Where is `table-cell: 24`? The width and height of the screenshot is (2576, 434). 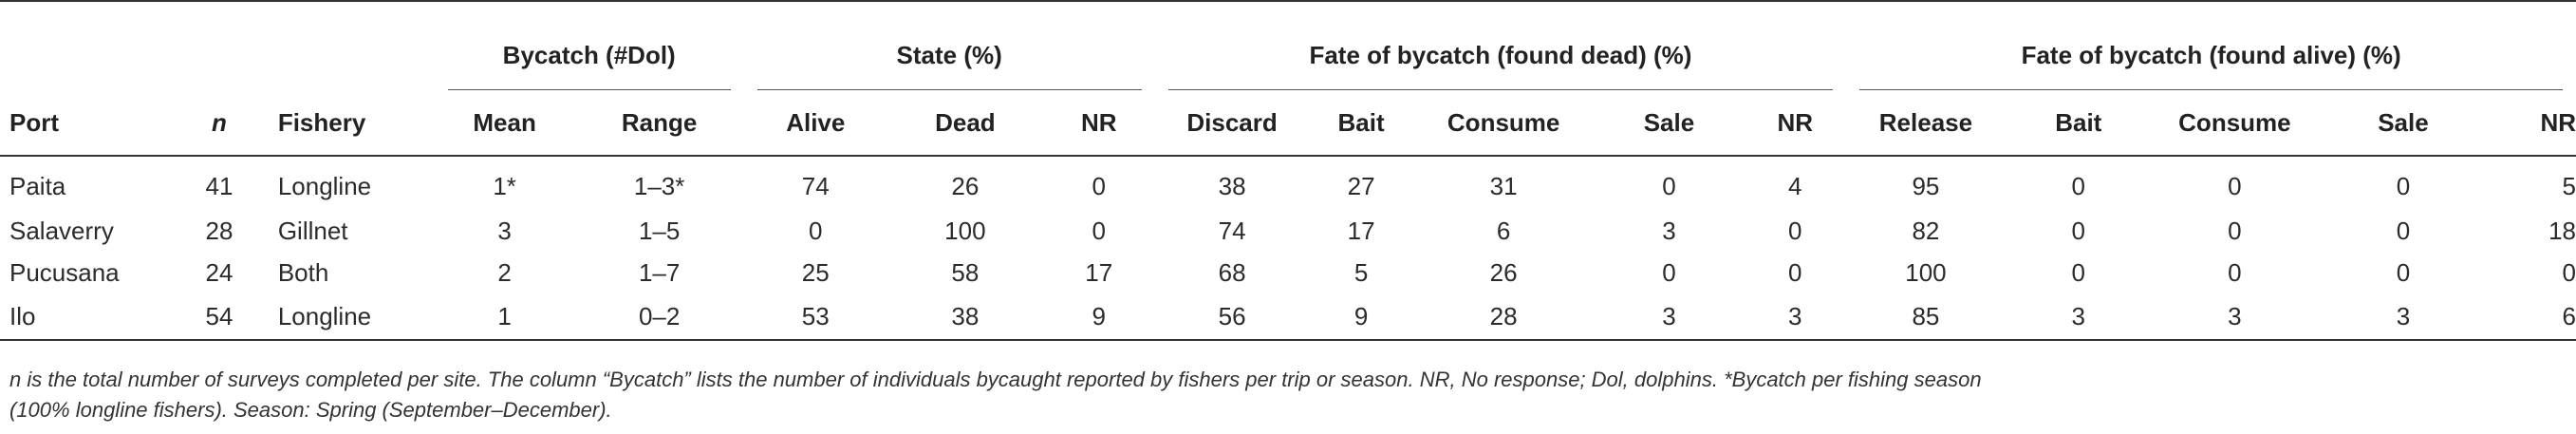 table-cell: 24 is located at coordinates (220, 273).